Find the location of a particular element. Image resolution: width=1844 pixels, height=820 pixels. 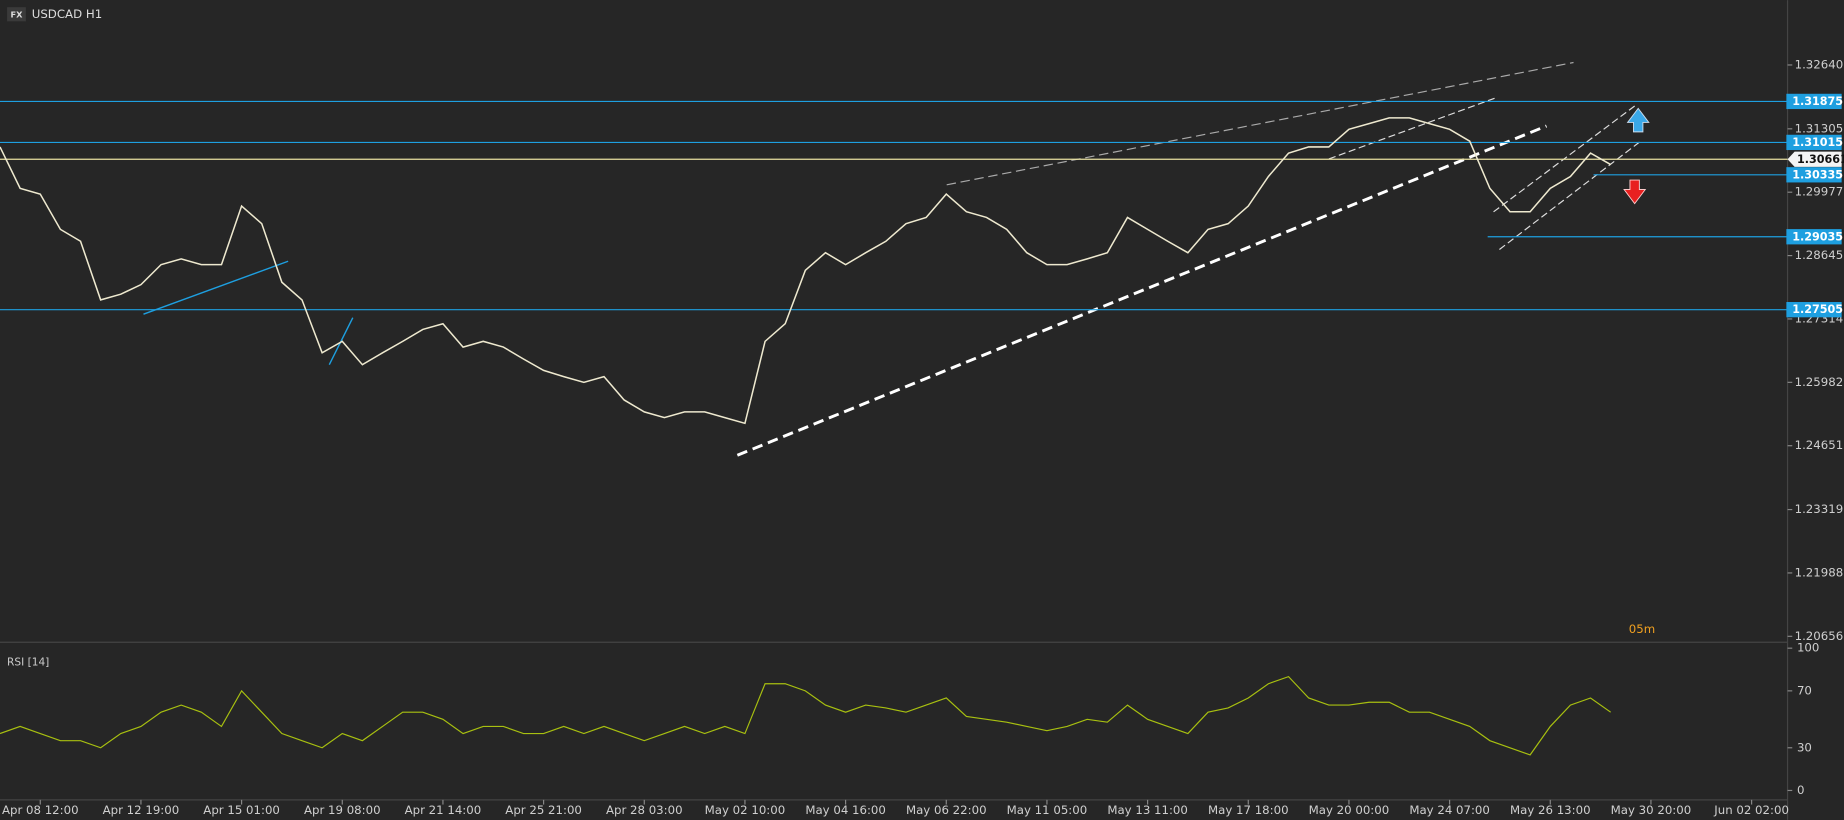

x-tick-label: May 04 16:00 is located at coordinates (845, 810).